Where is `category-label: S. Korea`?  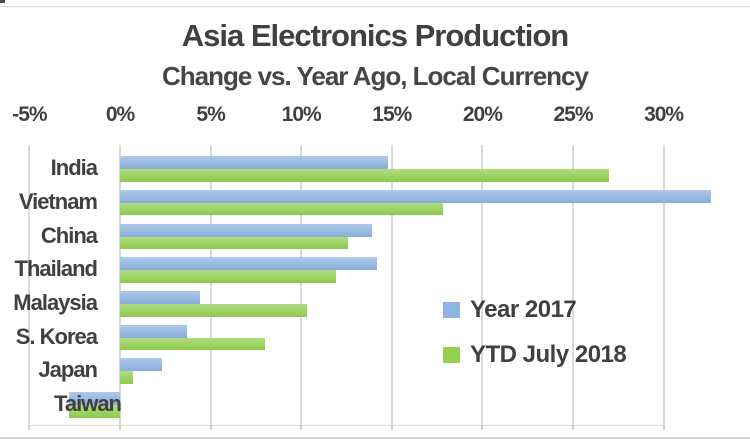 category-label: S. Korea is located at coordinates (56, 336).